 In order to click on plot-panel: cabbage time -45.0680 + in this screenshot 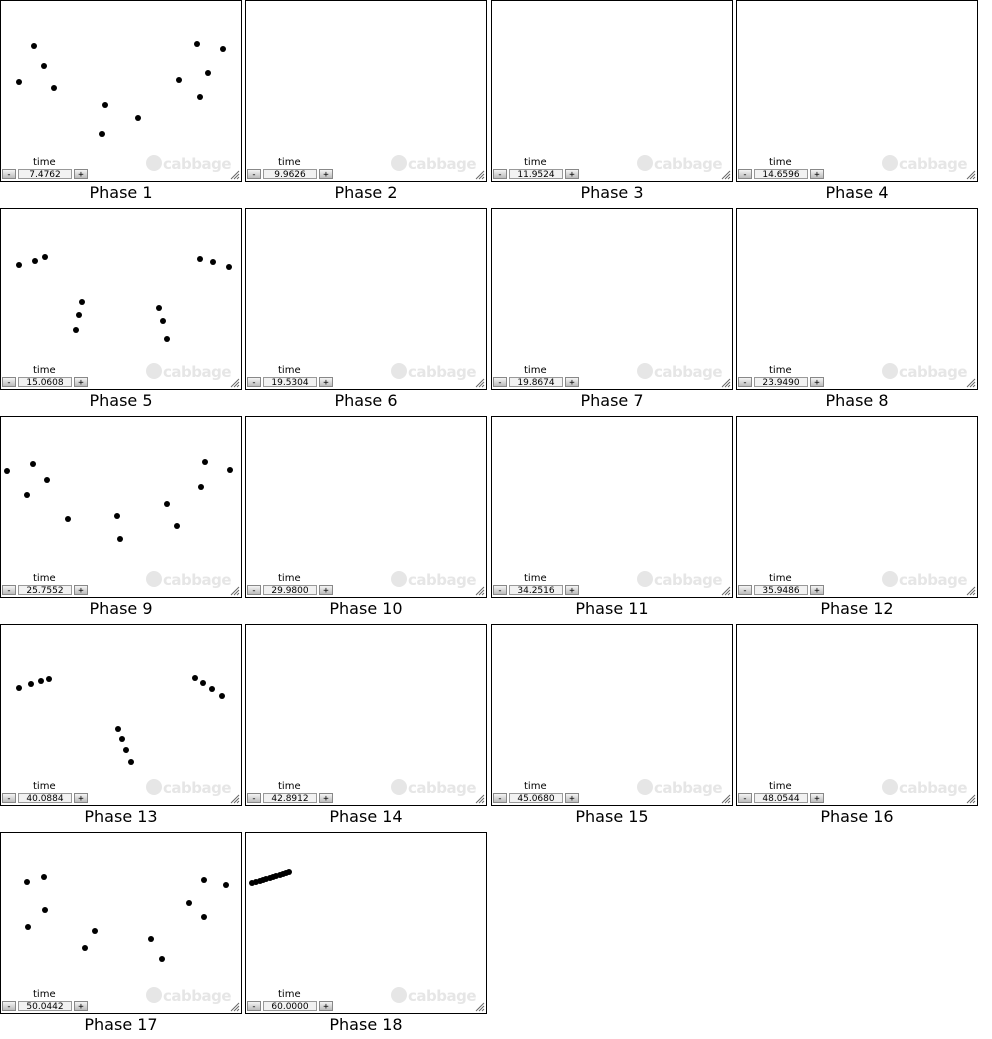, I will do `click(612, 715)`.